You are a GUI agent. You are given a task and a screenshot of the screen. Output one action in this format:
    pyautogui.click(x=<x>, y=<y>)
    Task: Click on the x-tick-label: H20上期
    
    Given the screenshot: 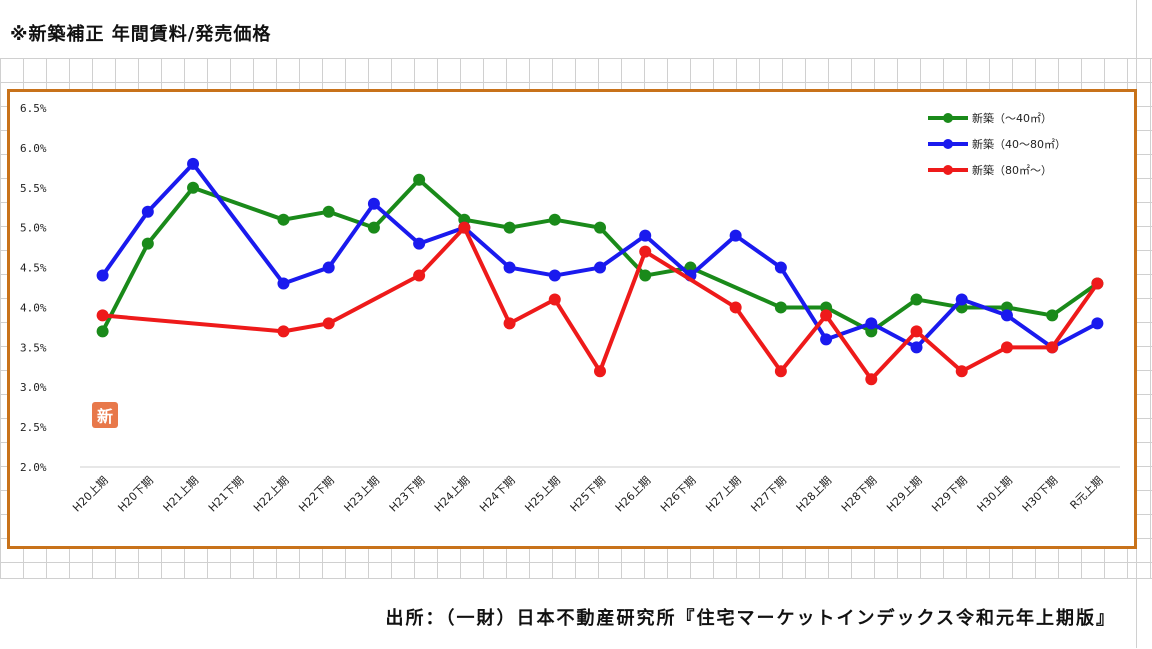 What is the action you would take?
    pyautogui.click(x=90, y=494)
    